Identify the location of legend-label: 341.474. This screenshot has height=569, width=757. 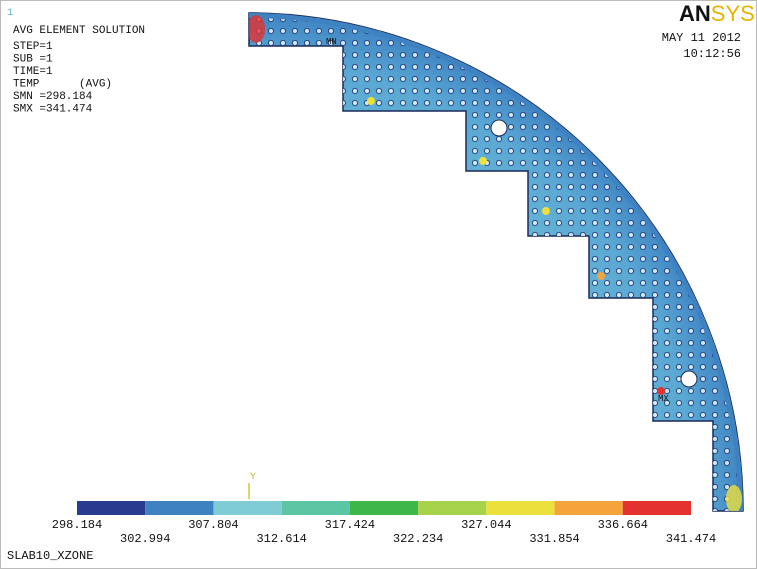
(691, 539).